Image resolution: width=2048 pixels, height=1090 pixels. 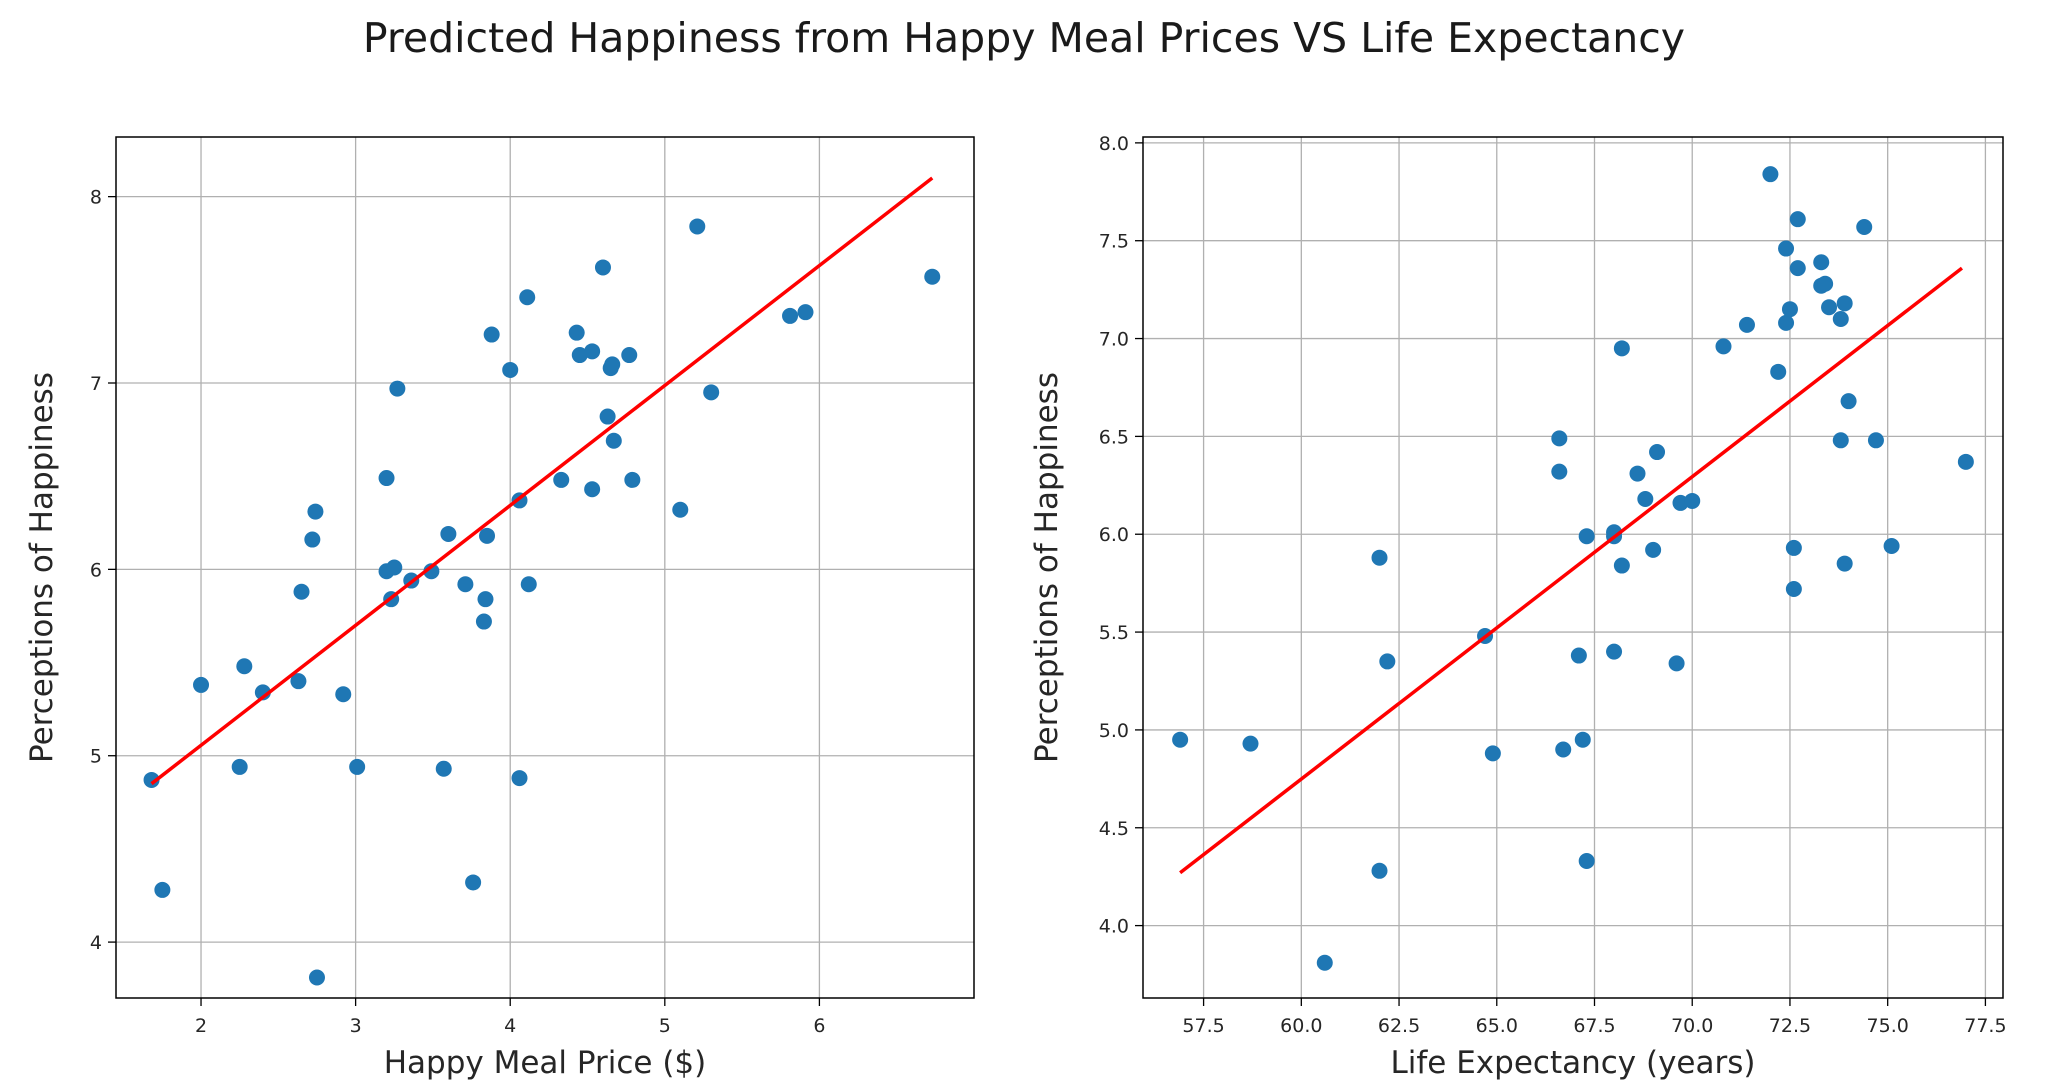 I want to click on chart-1-x-axis-label: Happy Meal Price ($), so click(x=545, y=1063).